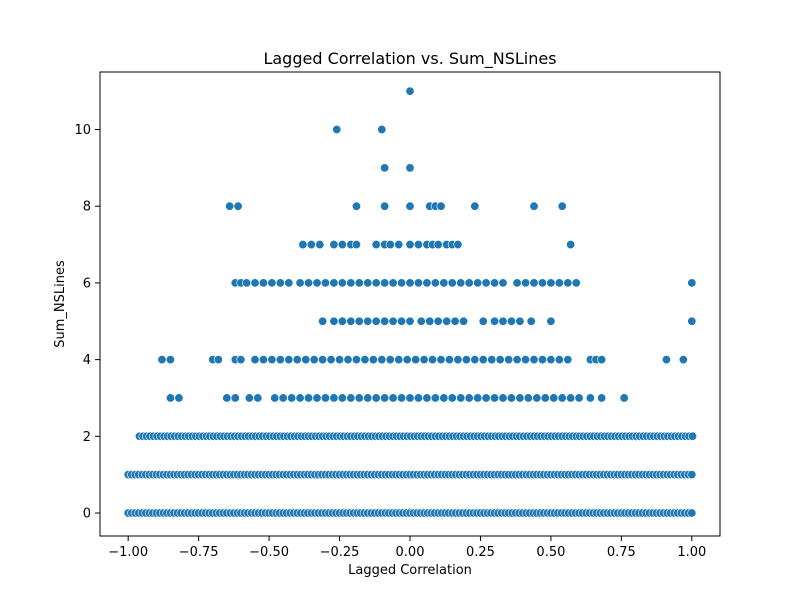 This screenshot has height=600, width=800. What do you see at coordinates (87, 513) in the screenshot?
I see `y-tick-label: 0` at bounding box center [87, 513].